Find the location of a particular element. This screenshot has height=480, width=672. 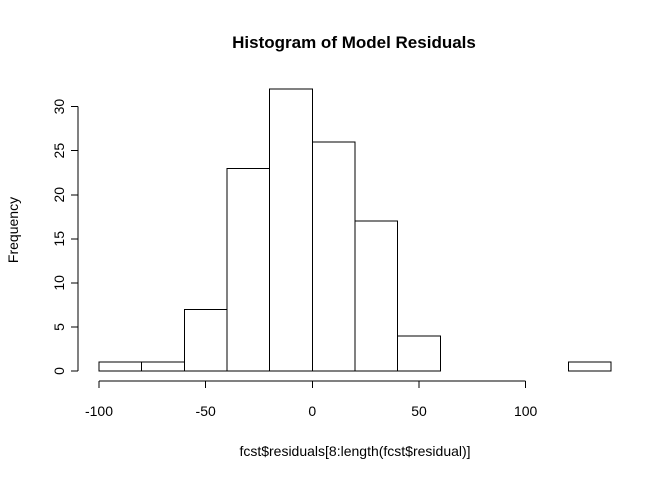

y-tick-label: 30 is located at coordinates (59, 107).